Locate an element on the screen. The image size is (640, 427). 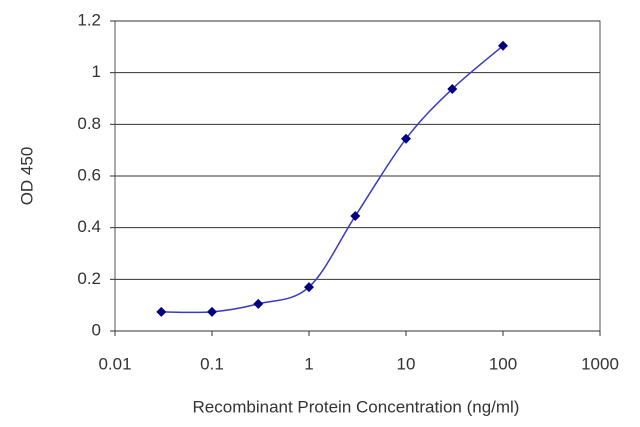
x-tick-label: 1000 is located at coordinates (600, 363).